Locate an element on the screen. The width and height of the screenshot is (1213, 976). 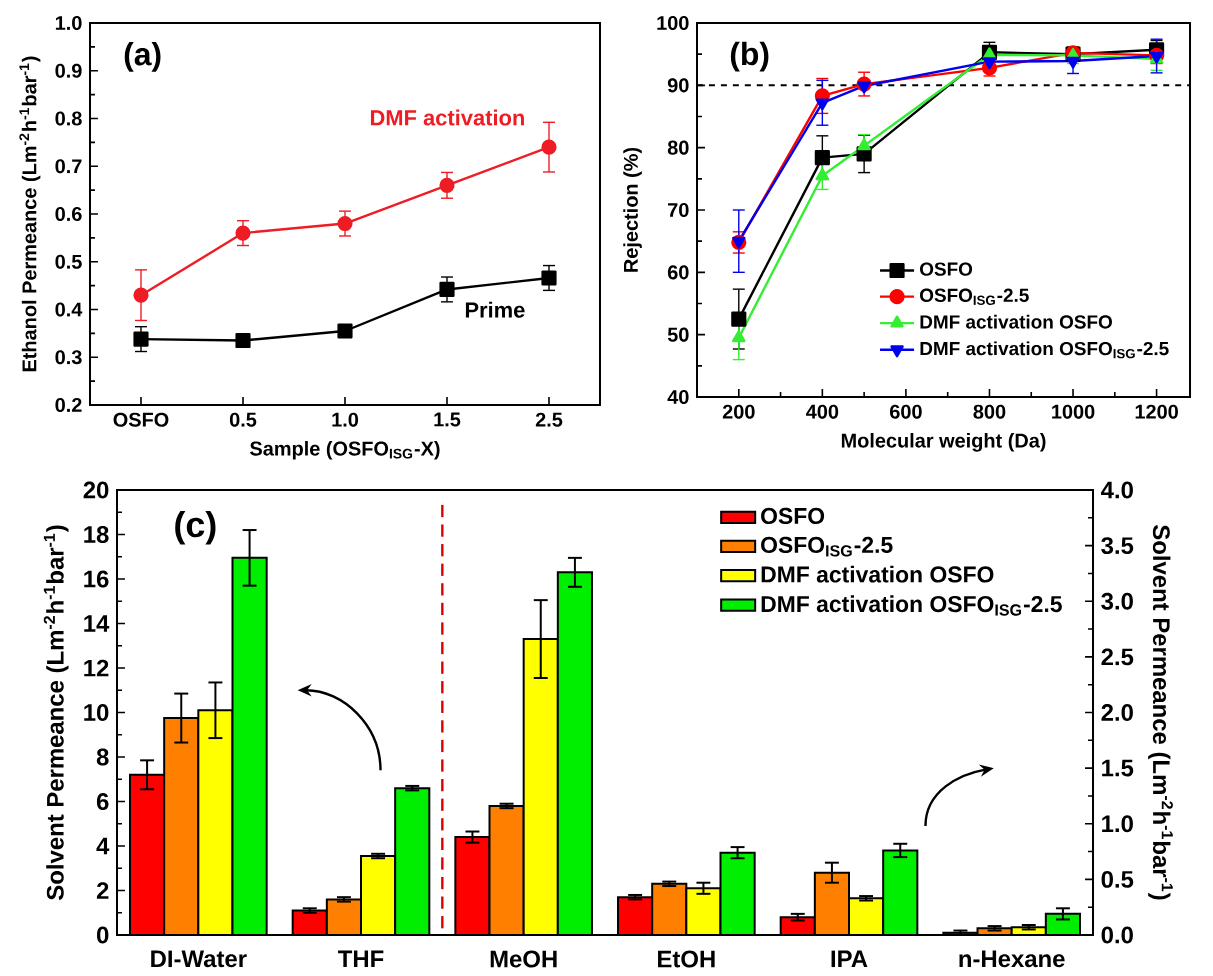
x-tick-label: 2.5 is located at coordinates (549, 419).